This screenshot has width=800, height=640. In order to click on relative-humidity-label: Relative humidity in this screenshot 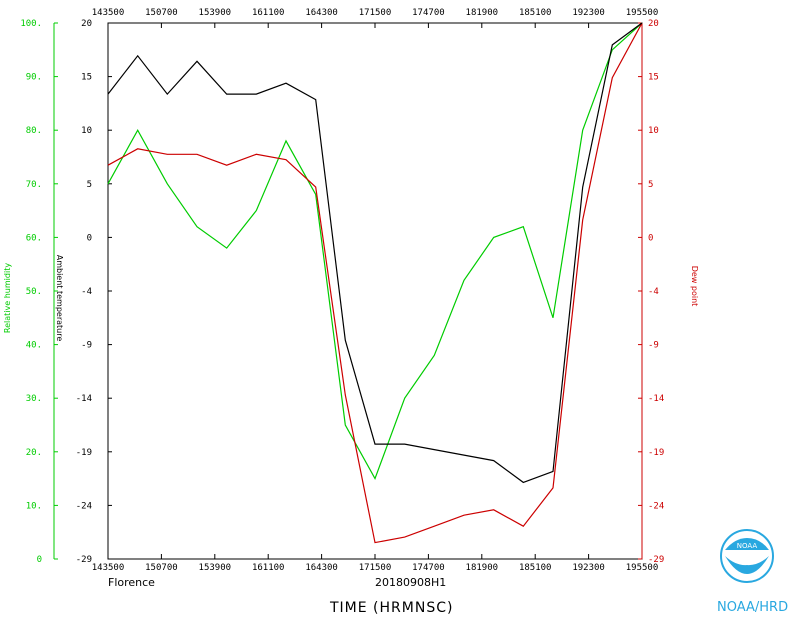, I will do `click(7, 298)`.